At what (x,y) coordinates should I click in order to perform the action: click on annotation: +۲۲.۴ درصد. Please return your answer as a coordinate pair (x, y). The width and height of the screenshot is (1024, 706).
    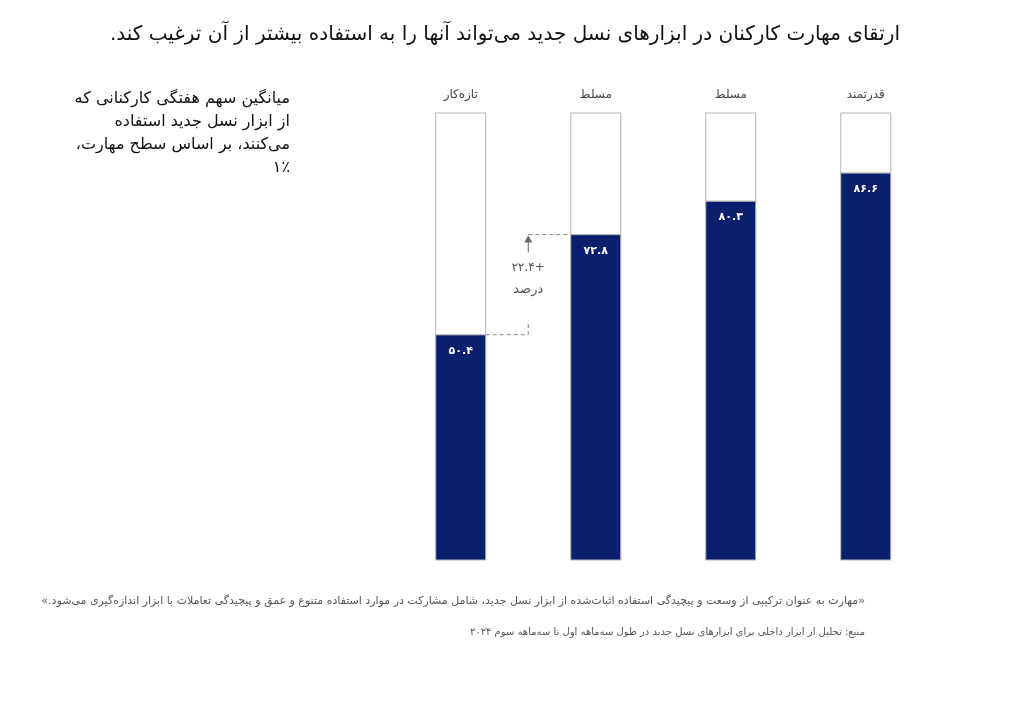
    Looking at the image, I should click on (528, 278).